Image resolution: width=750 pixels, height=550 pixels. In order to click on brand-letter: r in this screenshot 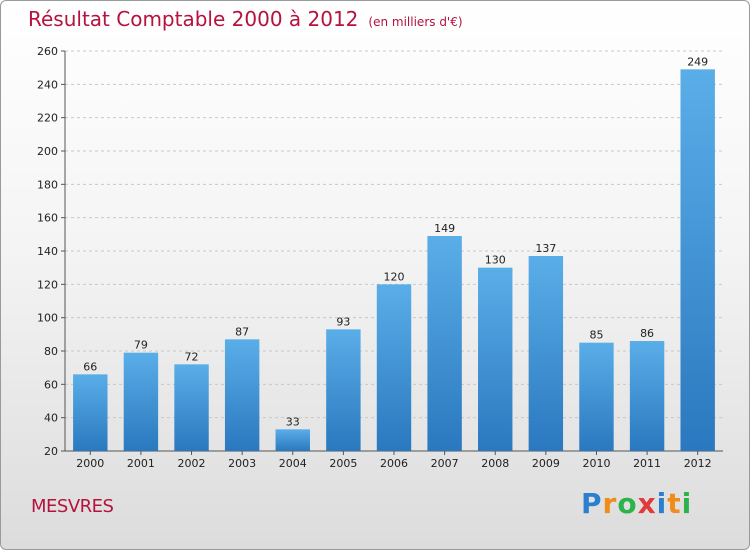, I will do `click(610, 503)`.